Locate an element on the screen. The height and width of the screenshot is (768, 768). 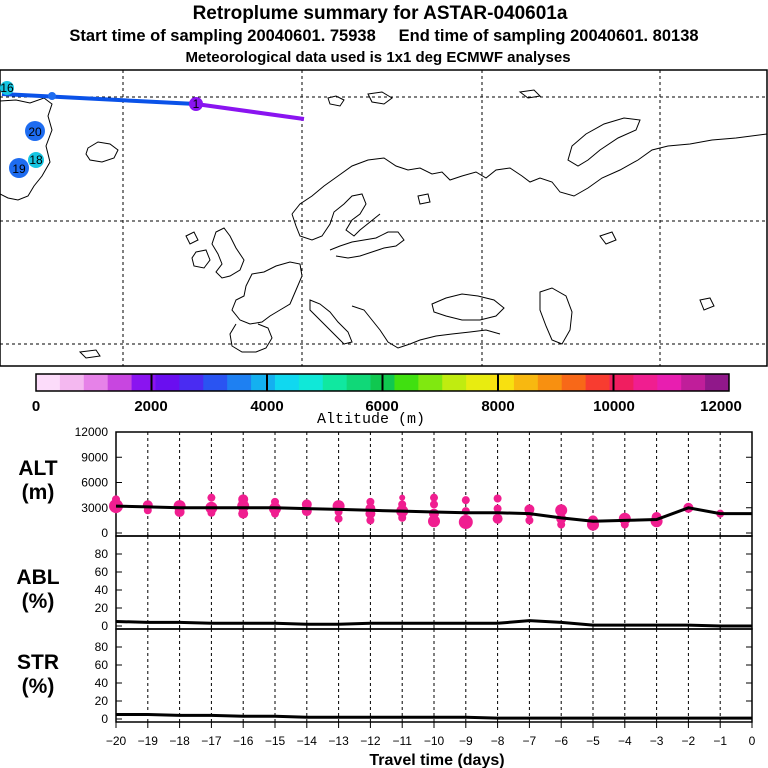
x-axis-title: Travel time (days) is located at coordinates (436, 760).